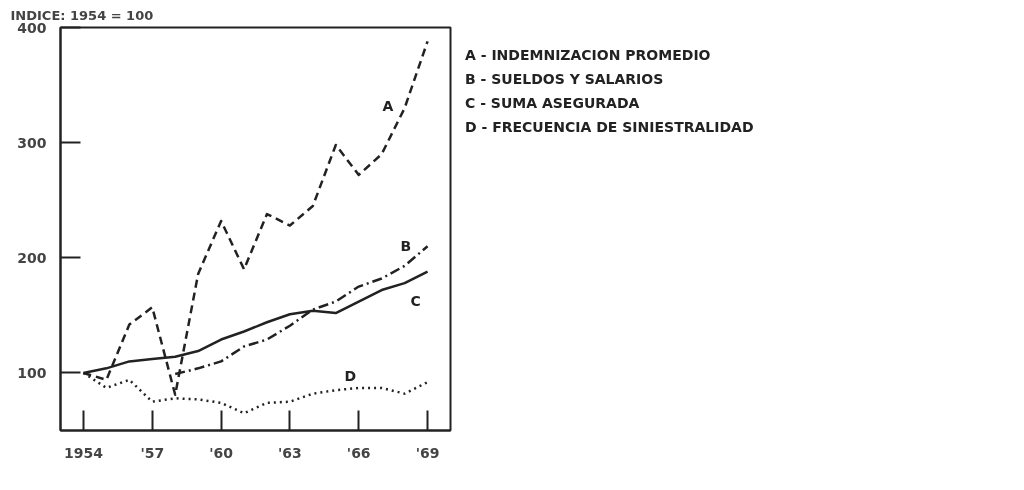  I want to click on x-tick-label: '63, so click(290, 452).